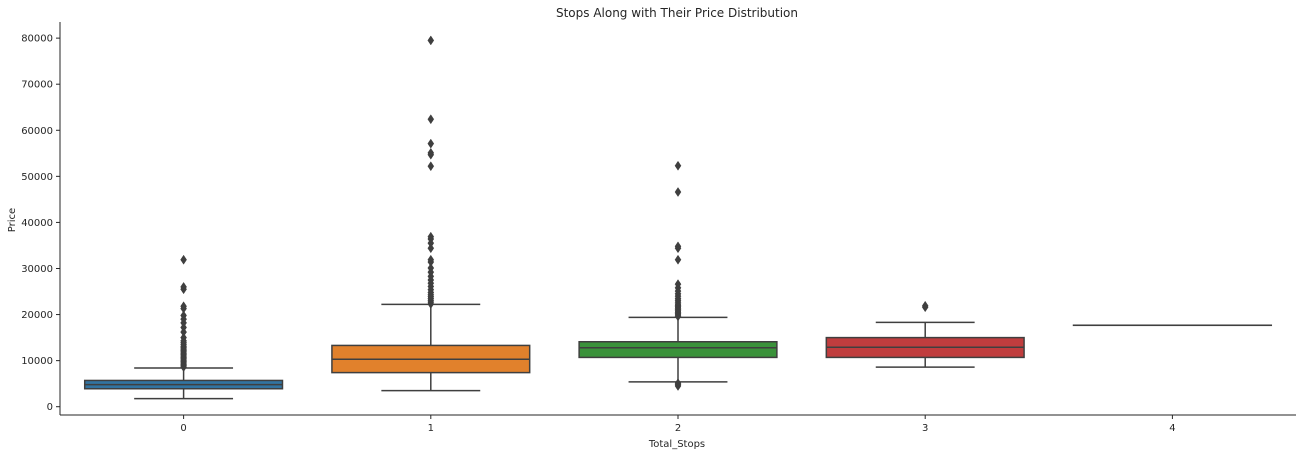 This screenshot has width=1302, height=455. I want to click on x-tick-label: 1, so click(431, 428).